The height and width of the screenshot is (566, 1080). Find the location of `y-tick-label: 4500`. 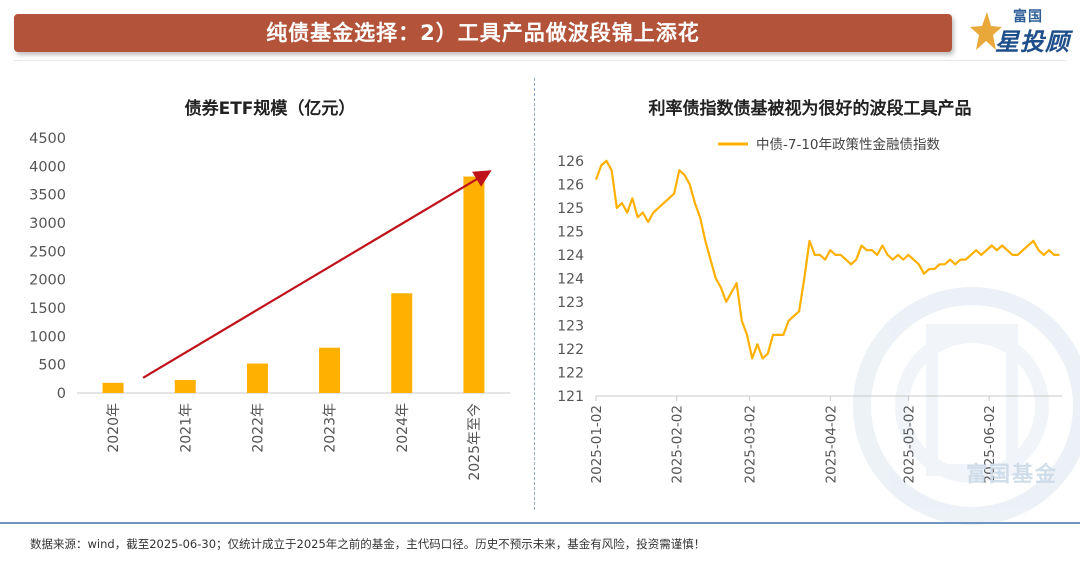

y-tick-label: 4500 is located at coordinates (47, 139).